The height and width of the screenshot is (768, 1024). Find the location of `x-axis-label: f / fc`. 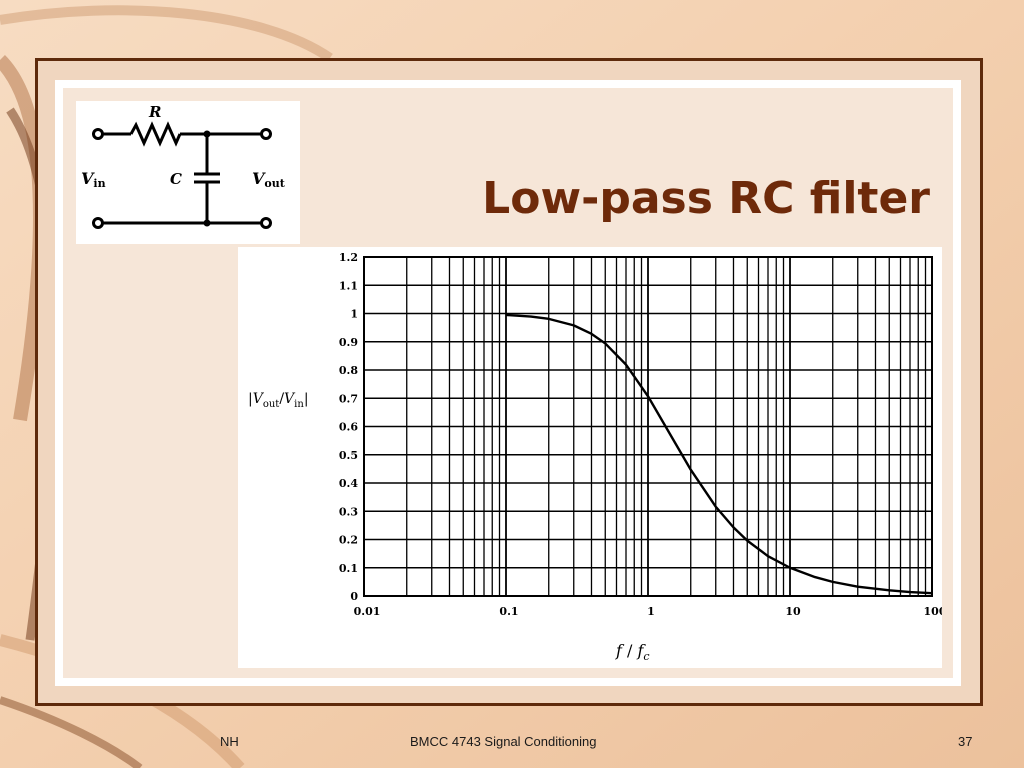

x-axis-label: f / fc is located at coordinates (632, 652).